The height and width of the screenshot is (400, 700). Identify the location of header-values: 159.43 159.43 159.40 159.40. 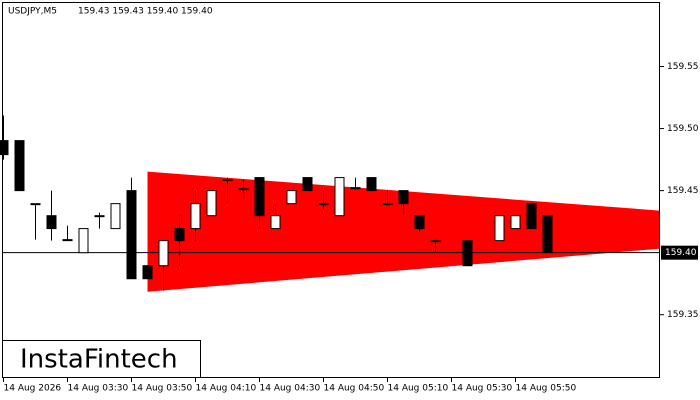
(145, 12).